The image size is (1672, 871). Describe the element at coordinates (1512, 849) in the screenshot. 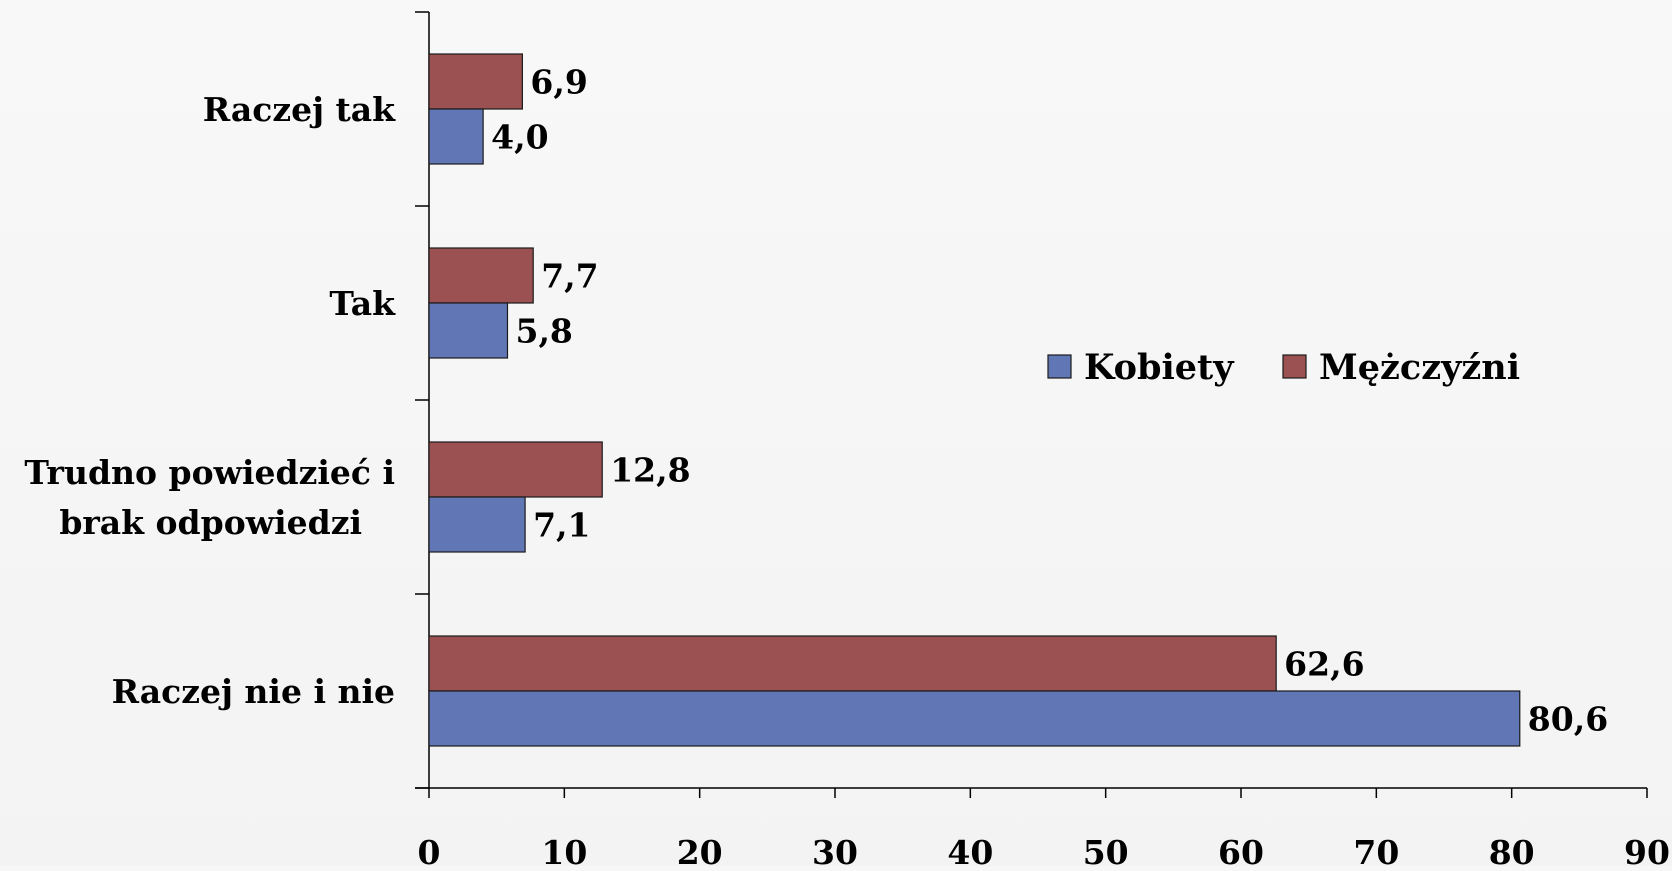

I see `x-tick-label: 80` at that location.